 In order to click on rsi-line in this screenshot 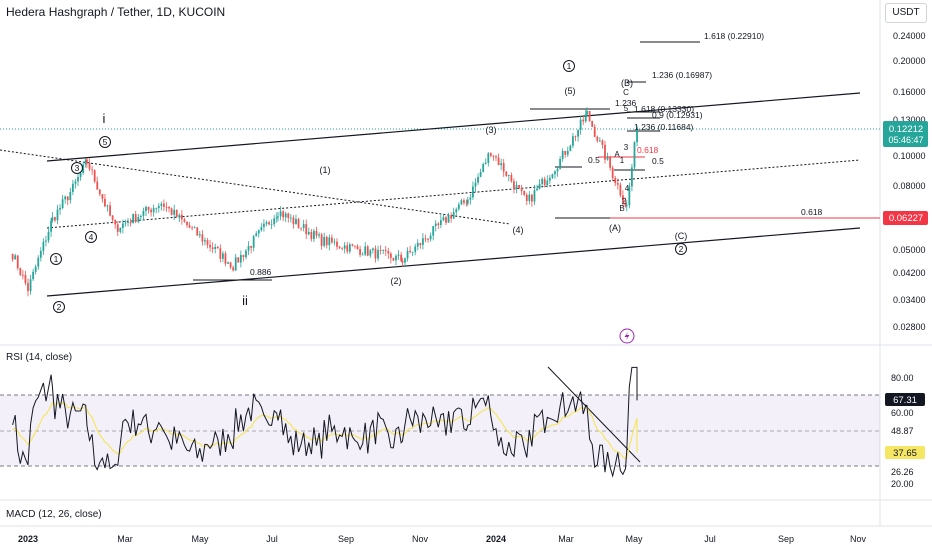, I will do `click(325, 422)`.